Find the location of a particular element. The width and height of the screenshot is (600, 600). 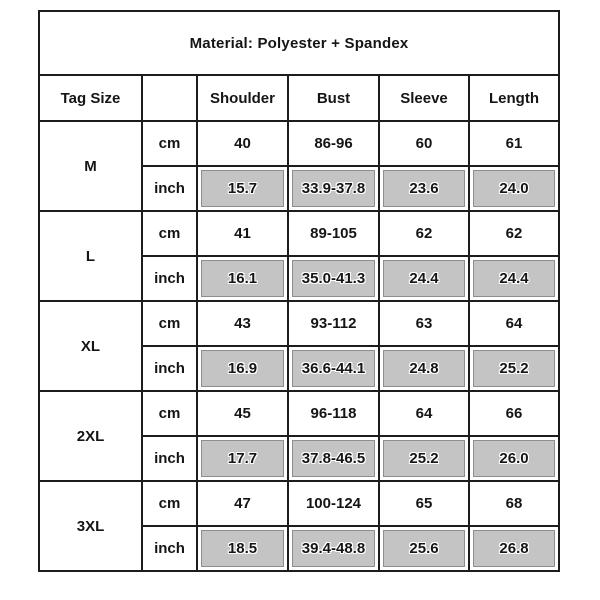

value-cell-inch: 39.4-48.8 is located at coordinates (333, 548).